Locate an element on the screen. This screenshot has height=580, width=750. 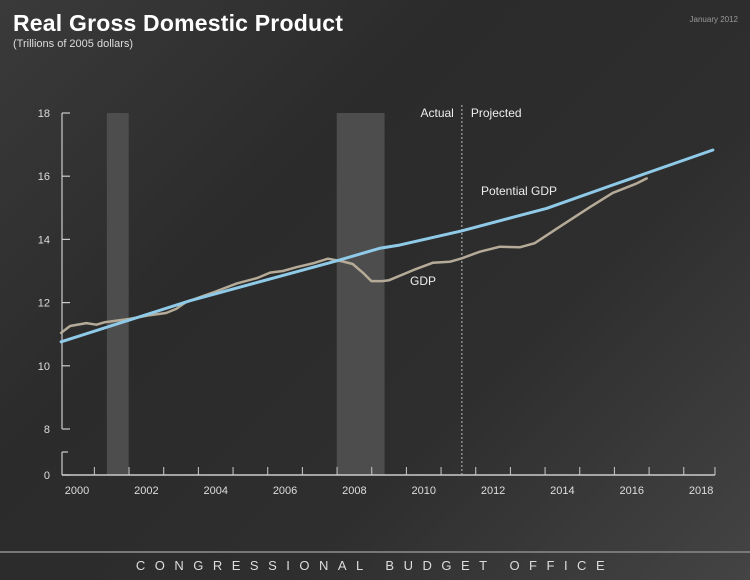
chart-subtitle: (Trillions of 2005 dollars) is located at coordinates (73, 44).